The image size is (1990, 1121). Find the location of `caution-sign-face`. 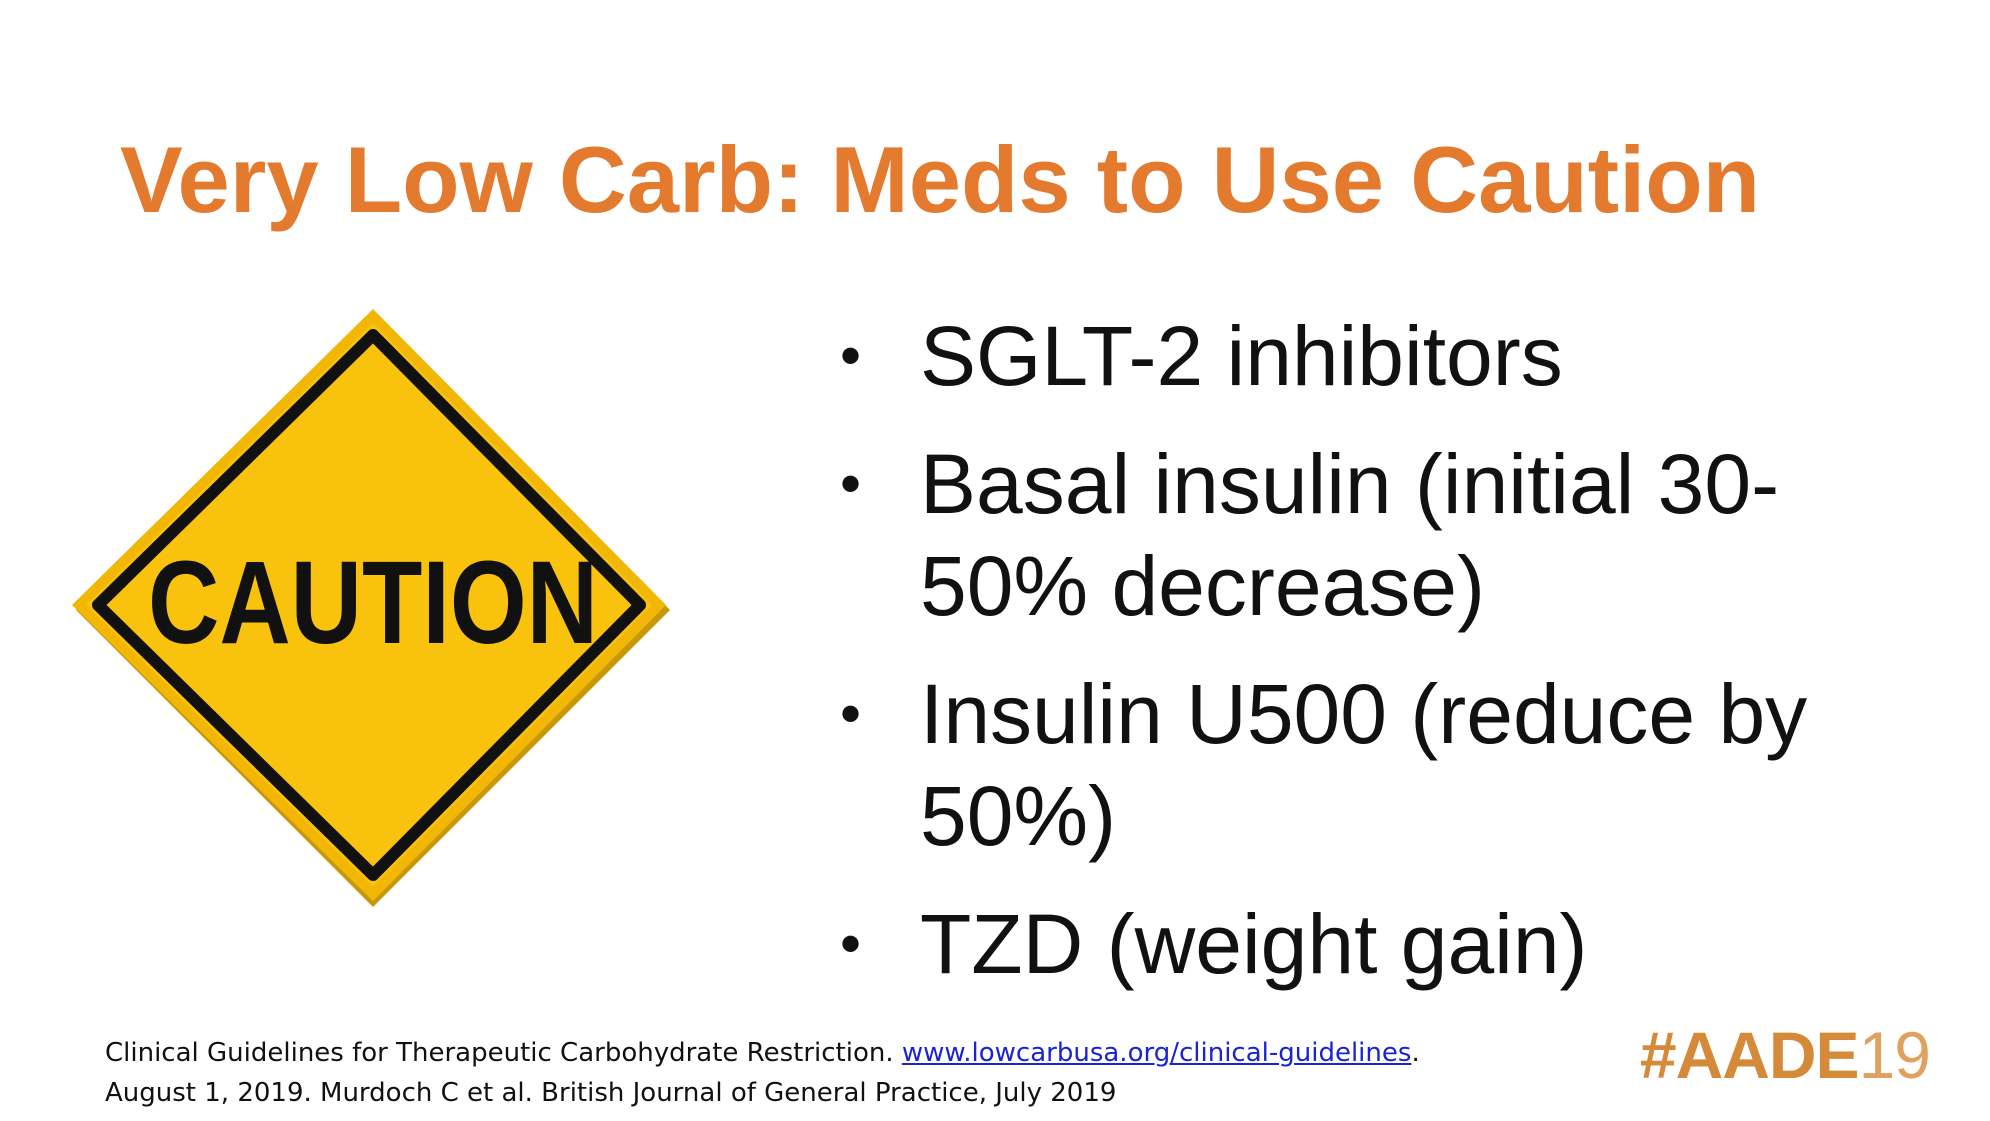

caution-sign-face is located at coordinates (369, 605).